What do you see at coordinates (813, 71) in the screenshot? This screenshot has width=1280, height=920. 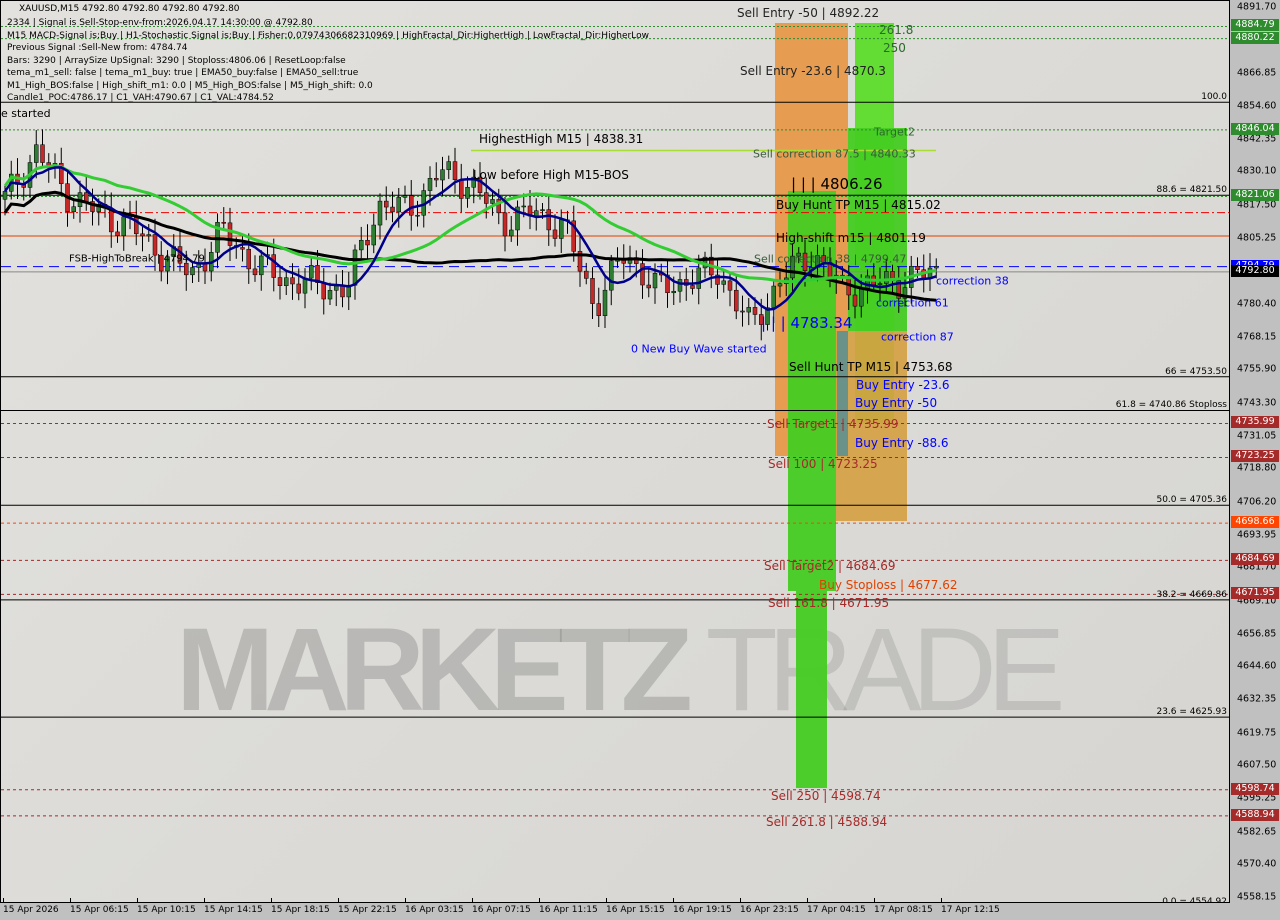 I see `label-sell-entry-236: Sell Entry -23.6 | 4870.3` at bounding box center [813, 71].